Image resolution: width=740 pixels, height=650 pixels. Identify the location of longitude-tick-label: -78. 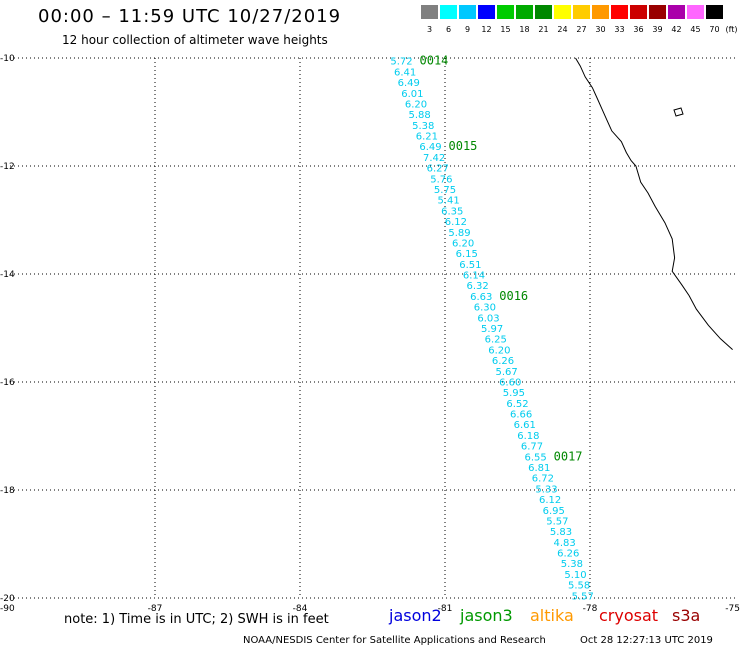
(590, 609).